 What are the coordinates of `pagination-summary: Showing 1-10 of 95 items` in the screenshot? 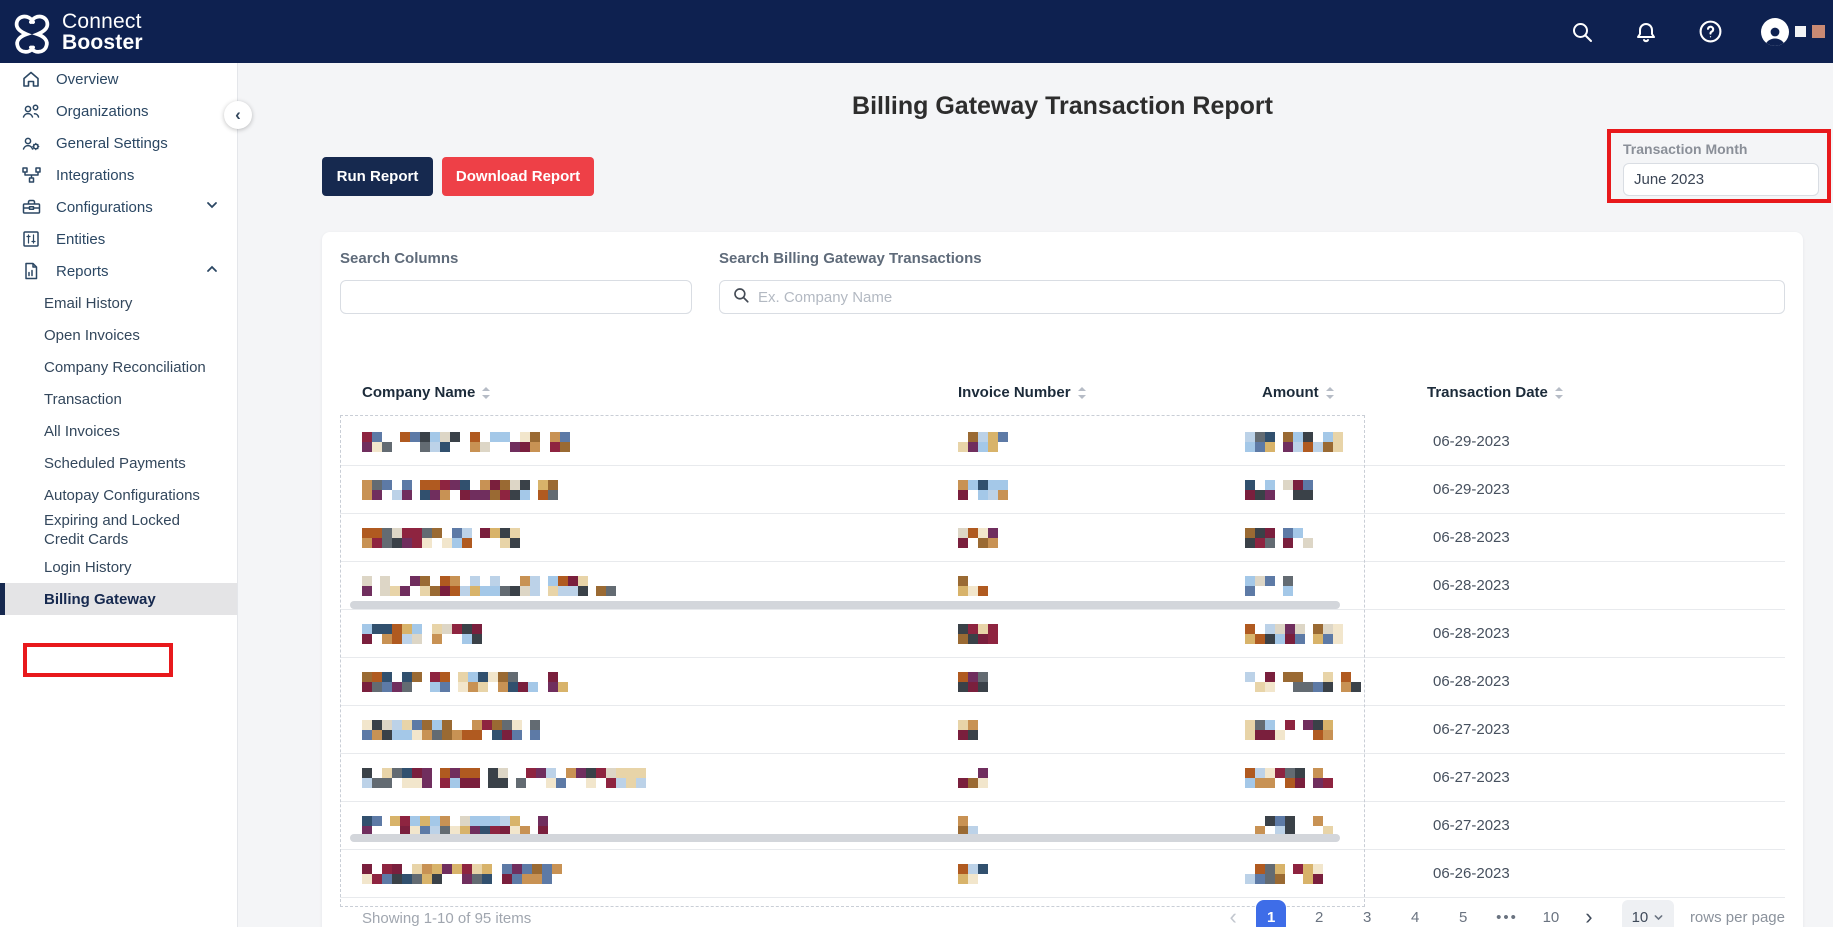 It's located at (447, 918).